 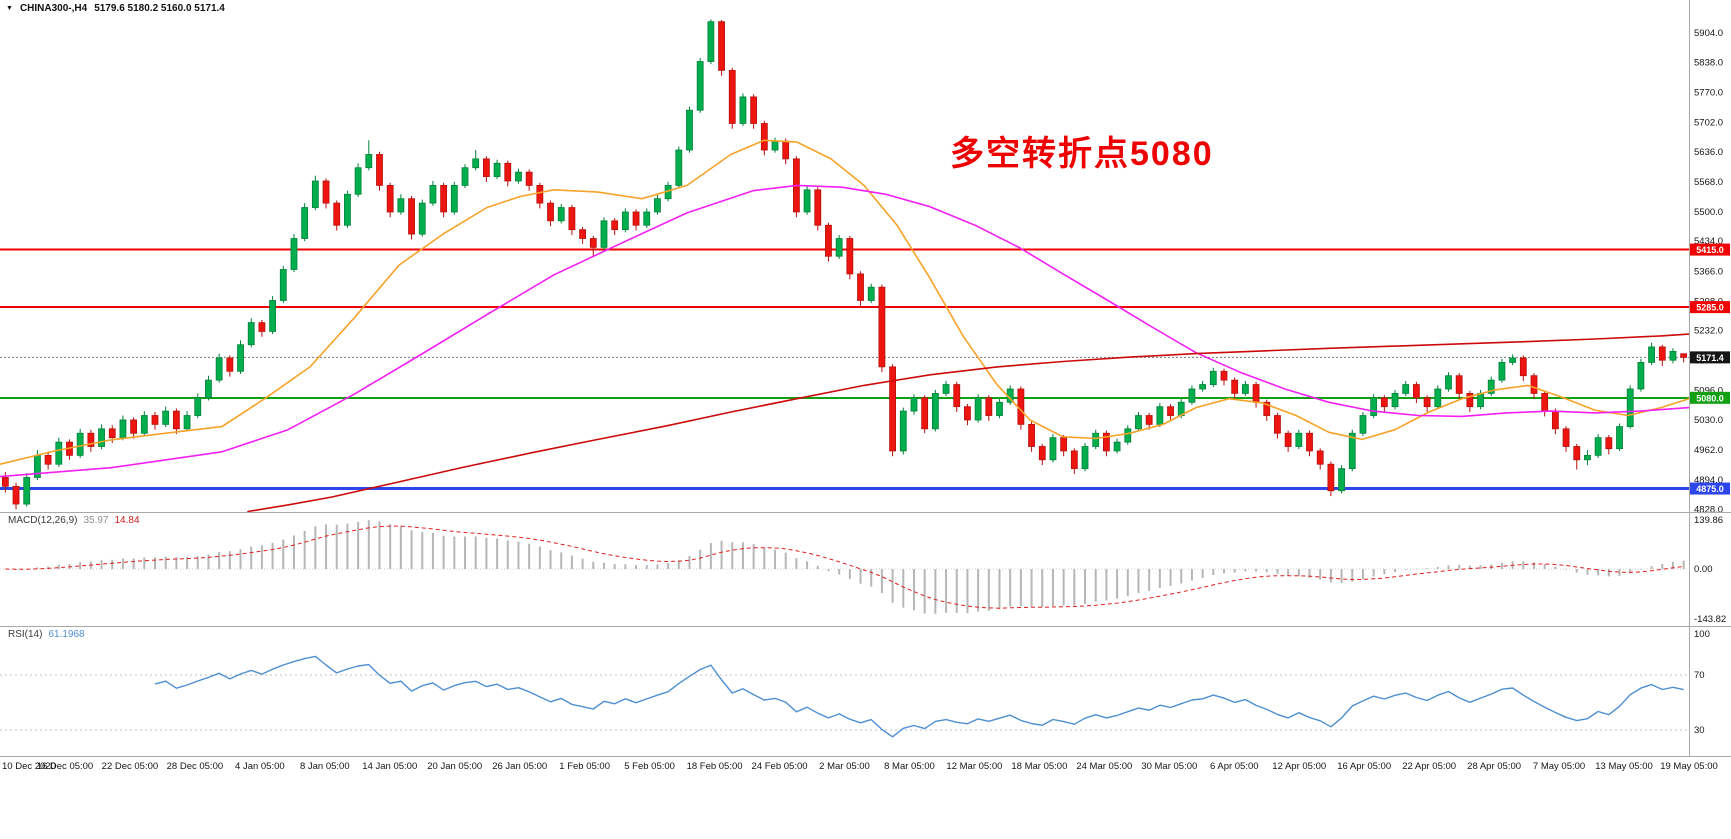 I want to click on rsi-indicator-label: RSI(14) 61.1968, so click(x=46, y=634).